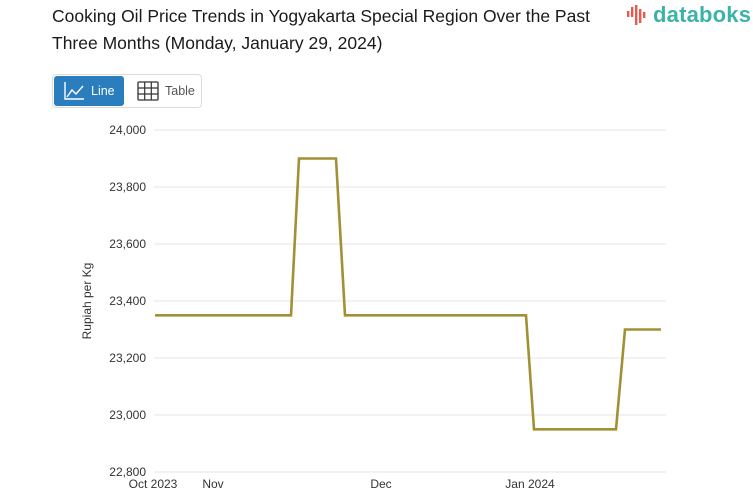 This screenshot has height=498, width=753. Describe the element at coordinates (342, 484) in the screenshot. I see `x-axis-labels: Oct 2023 Nov Dec Jan 2024` at that location.